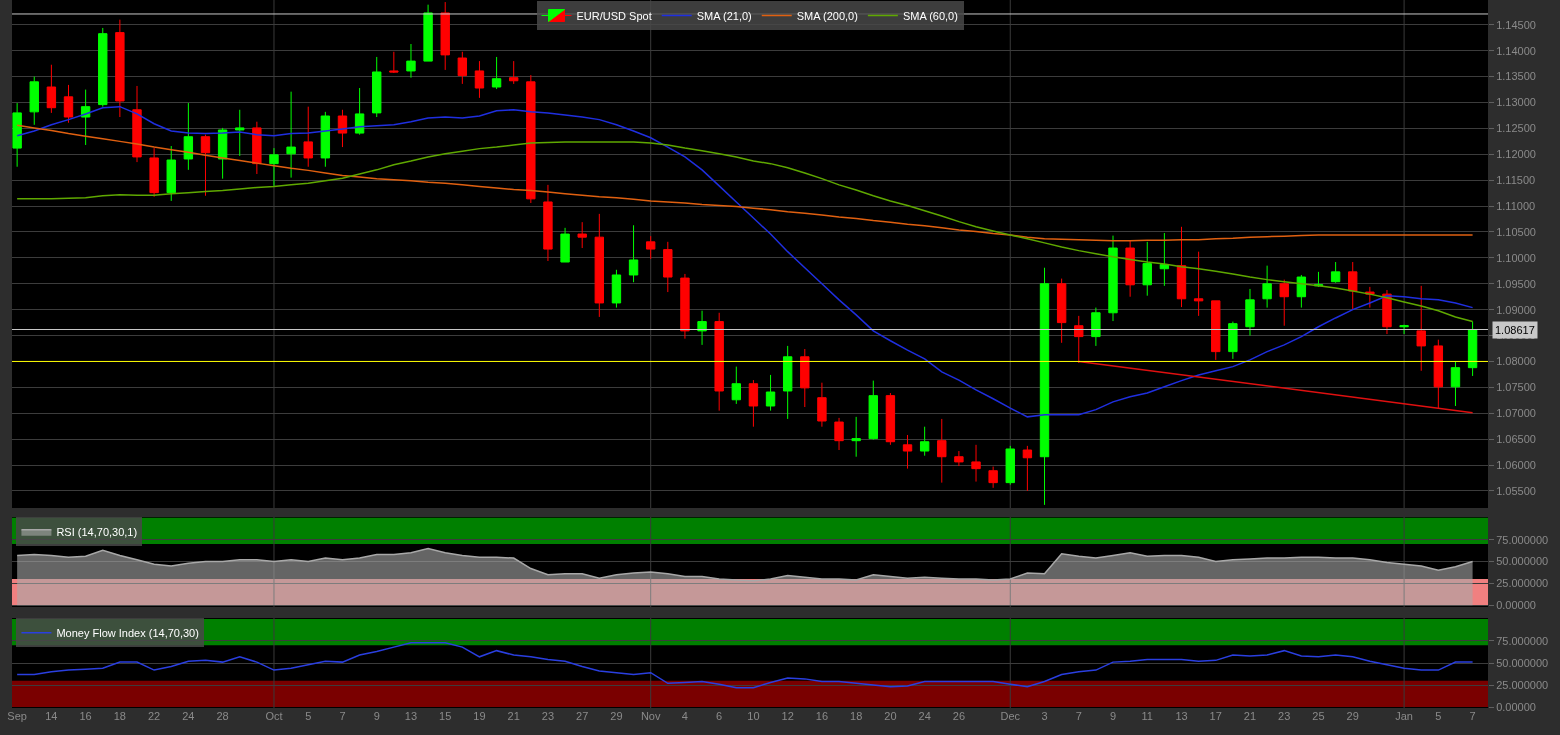 This screenshot has width=1560, height=735. I want to click on y-tick-label: 1.10500, so click(1516, 231).